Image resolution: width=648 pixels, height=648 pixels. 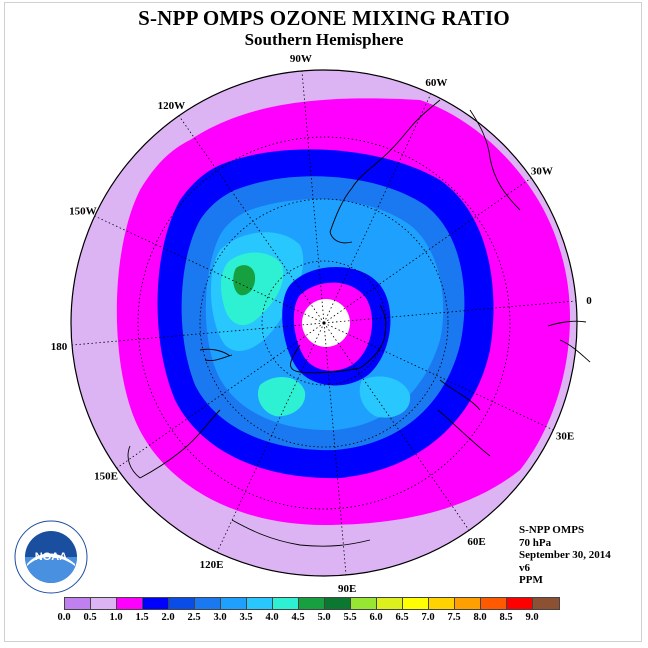 I want to click on info-instrument: S-NPP OMPS, so click(x=552, y=530).